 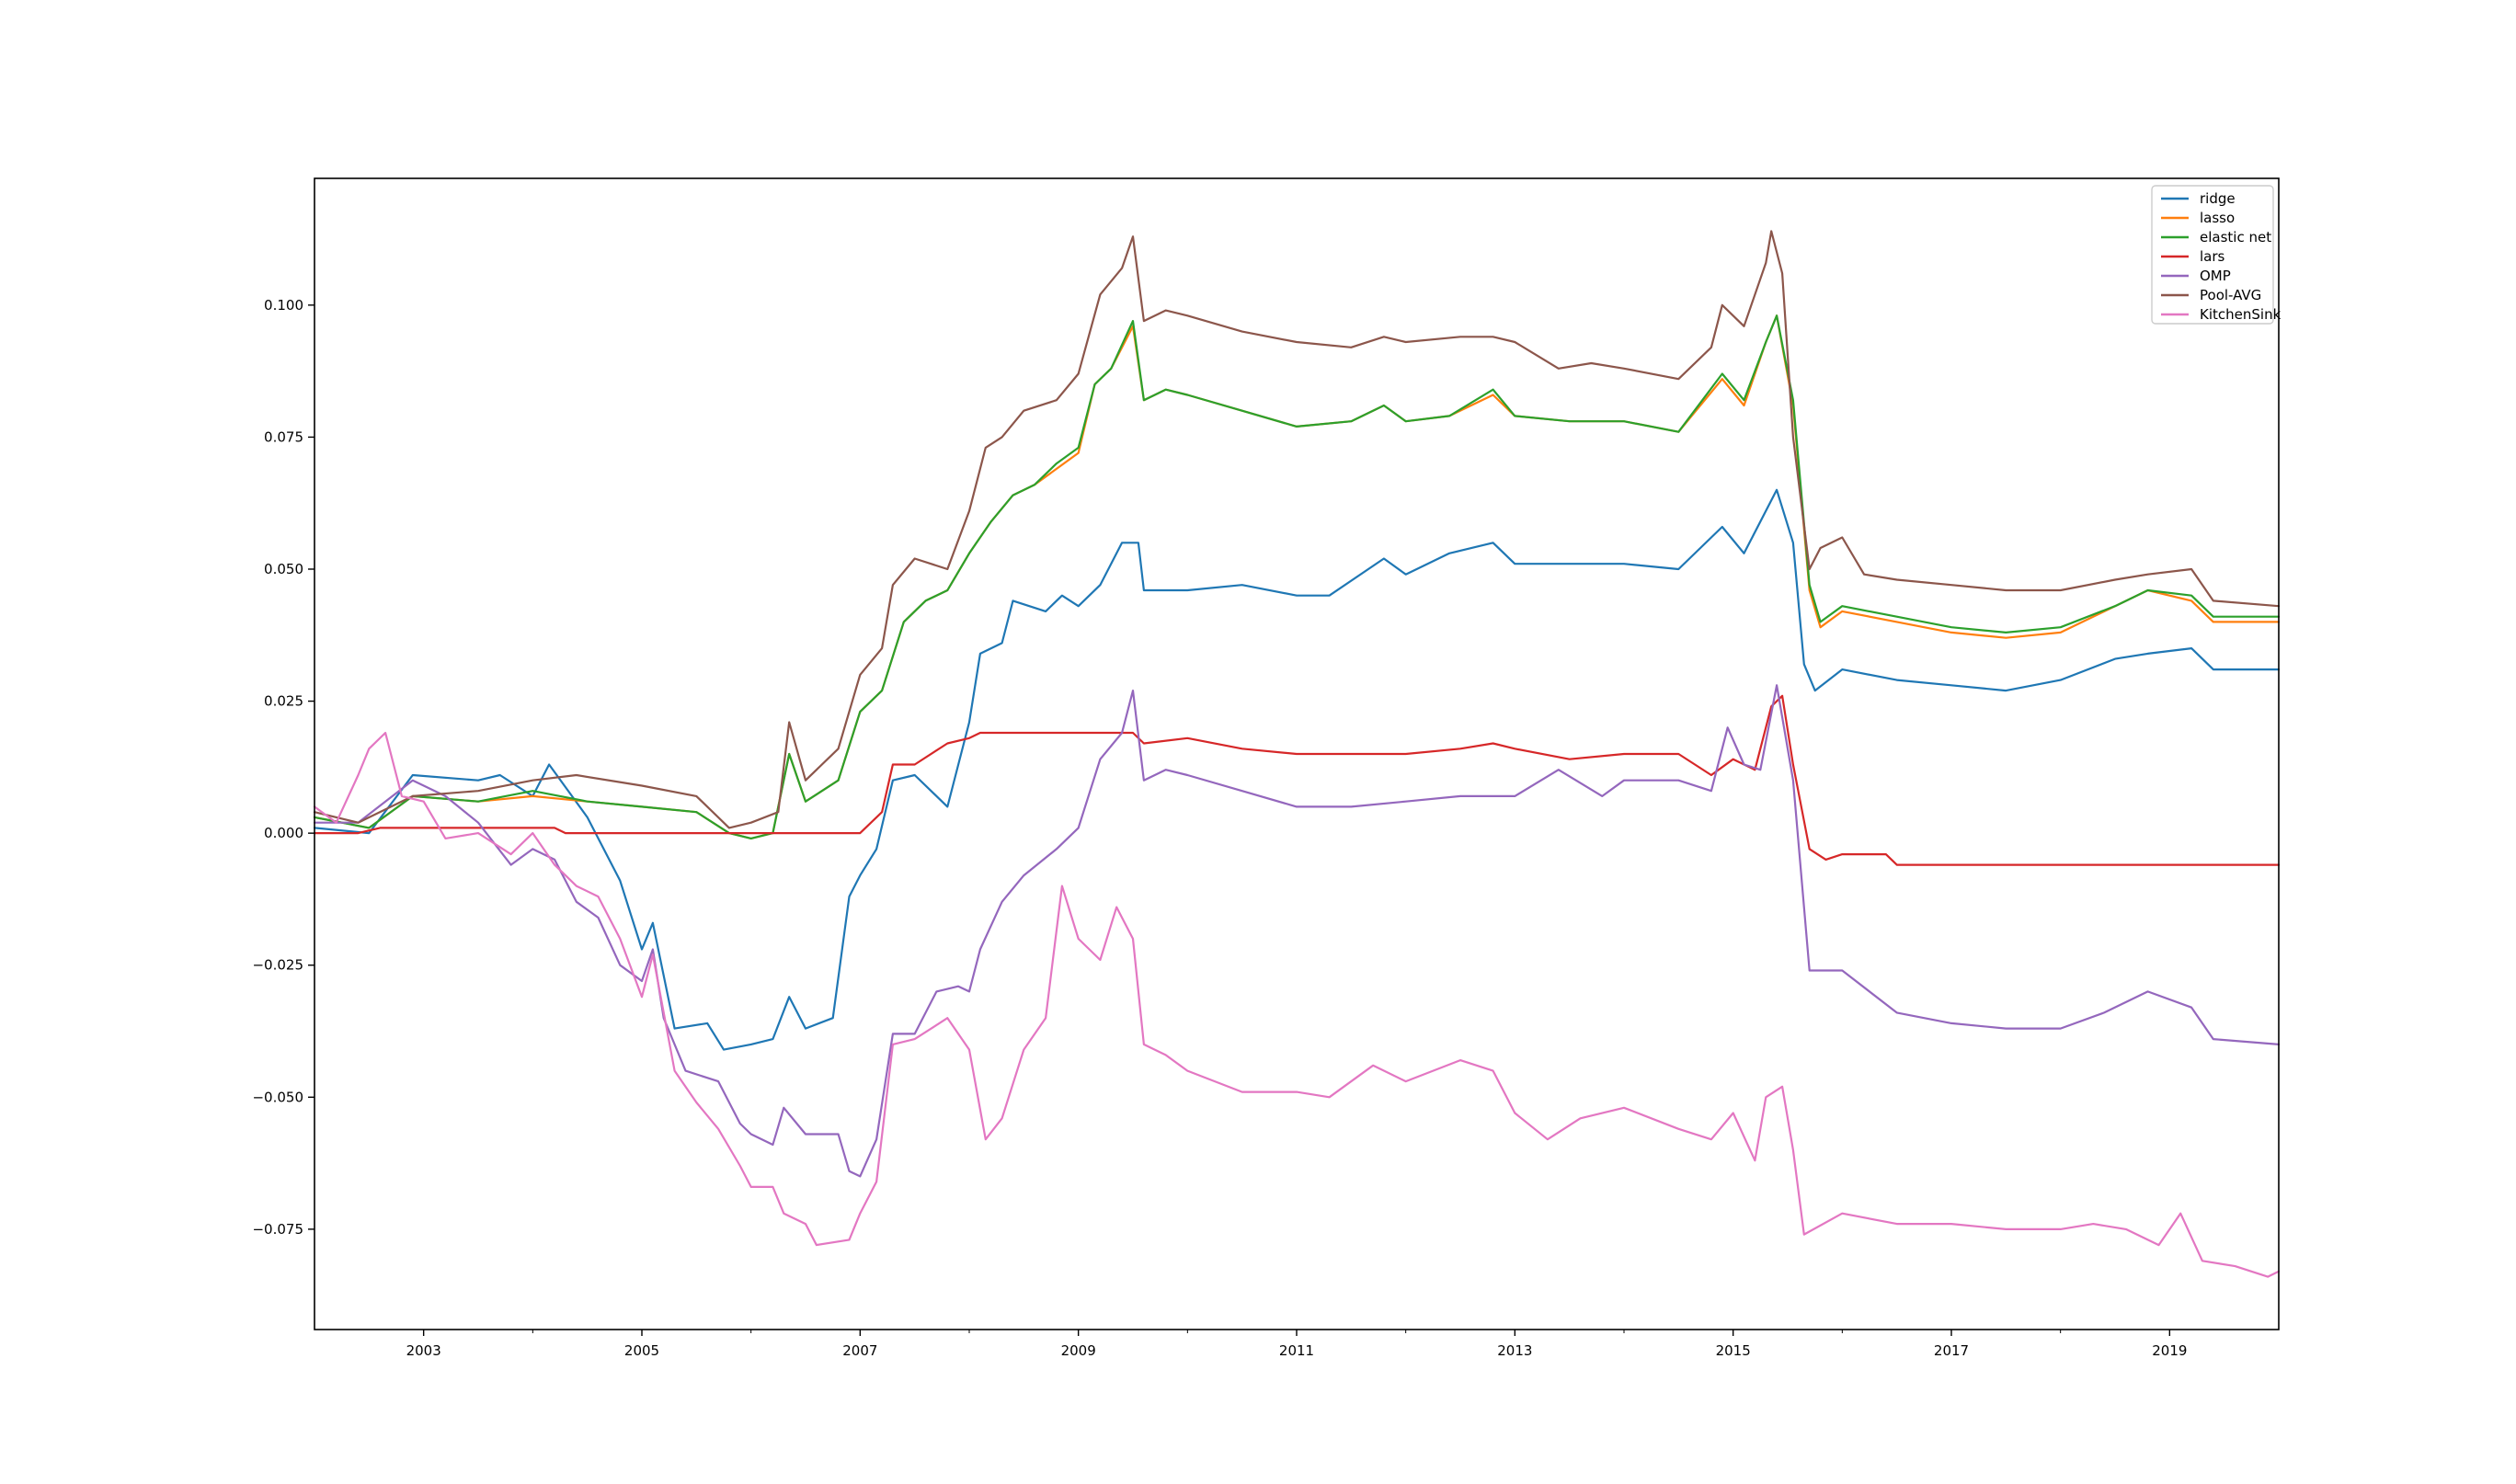 What do you see at coordinates (284, 569) in the screenshot?
I see `y-tick-label: 0.050` at bounding box center [284, 569].